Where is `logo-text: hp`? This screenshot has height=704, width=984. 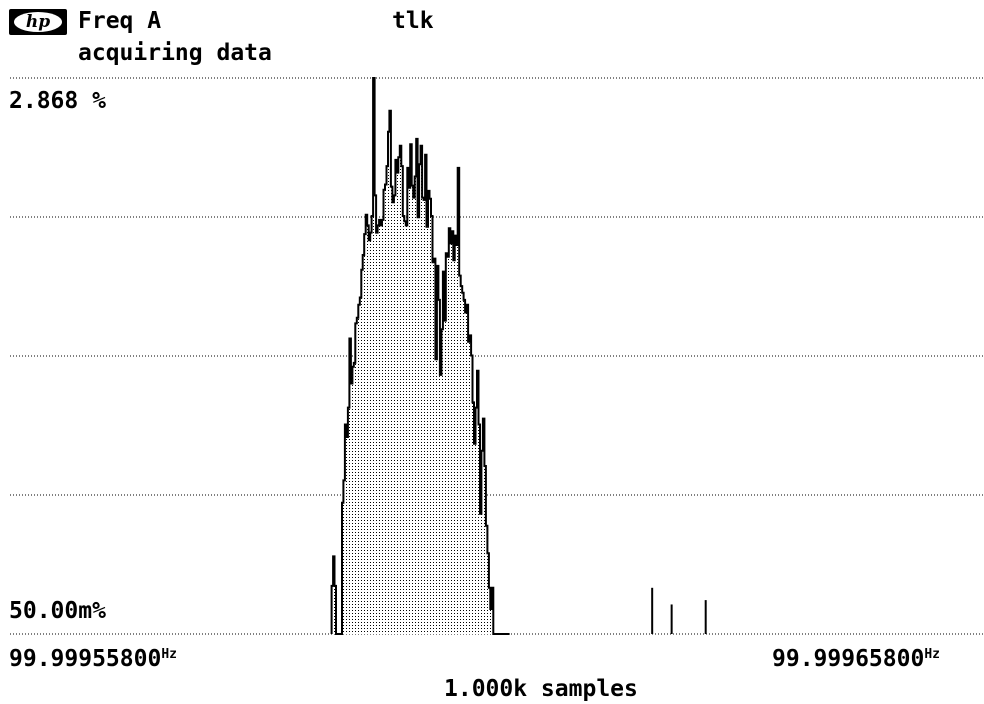 logo-text: hp is located at coordinates (38, 22).